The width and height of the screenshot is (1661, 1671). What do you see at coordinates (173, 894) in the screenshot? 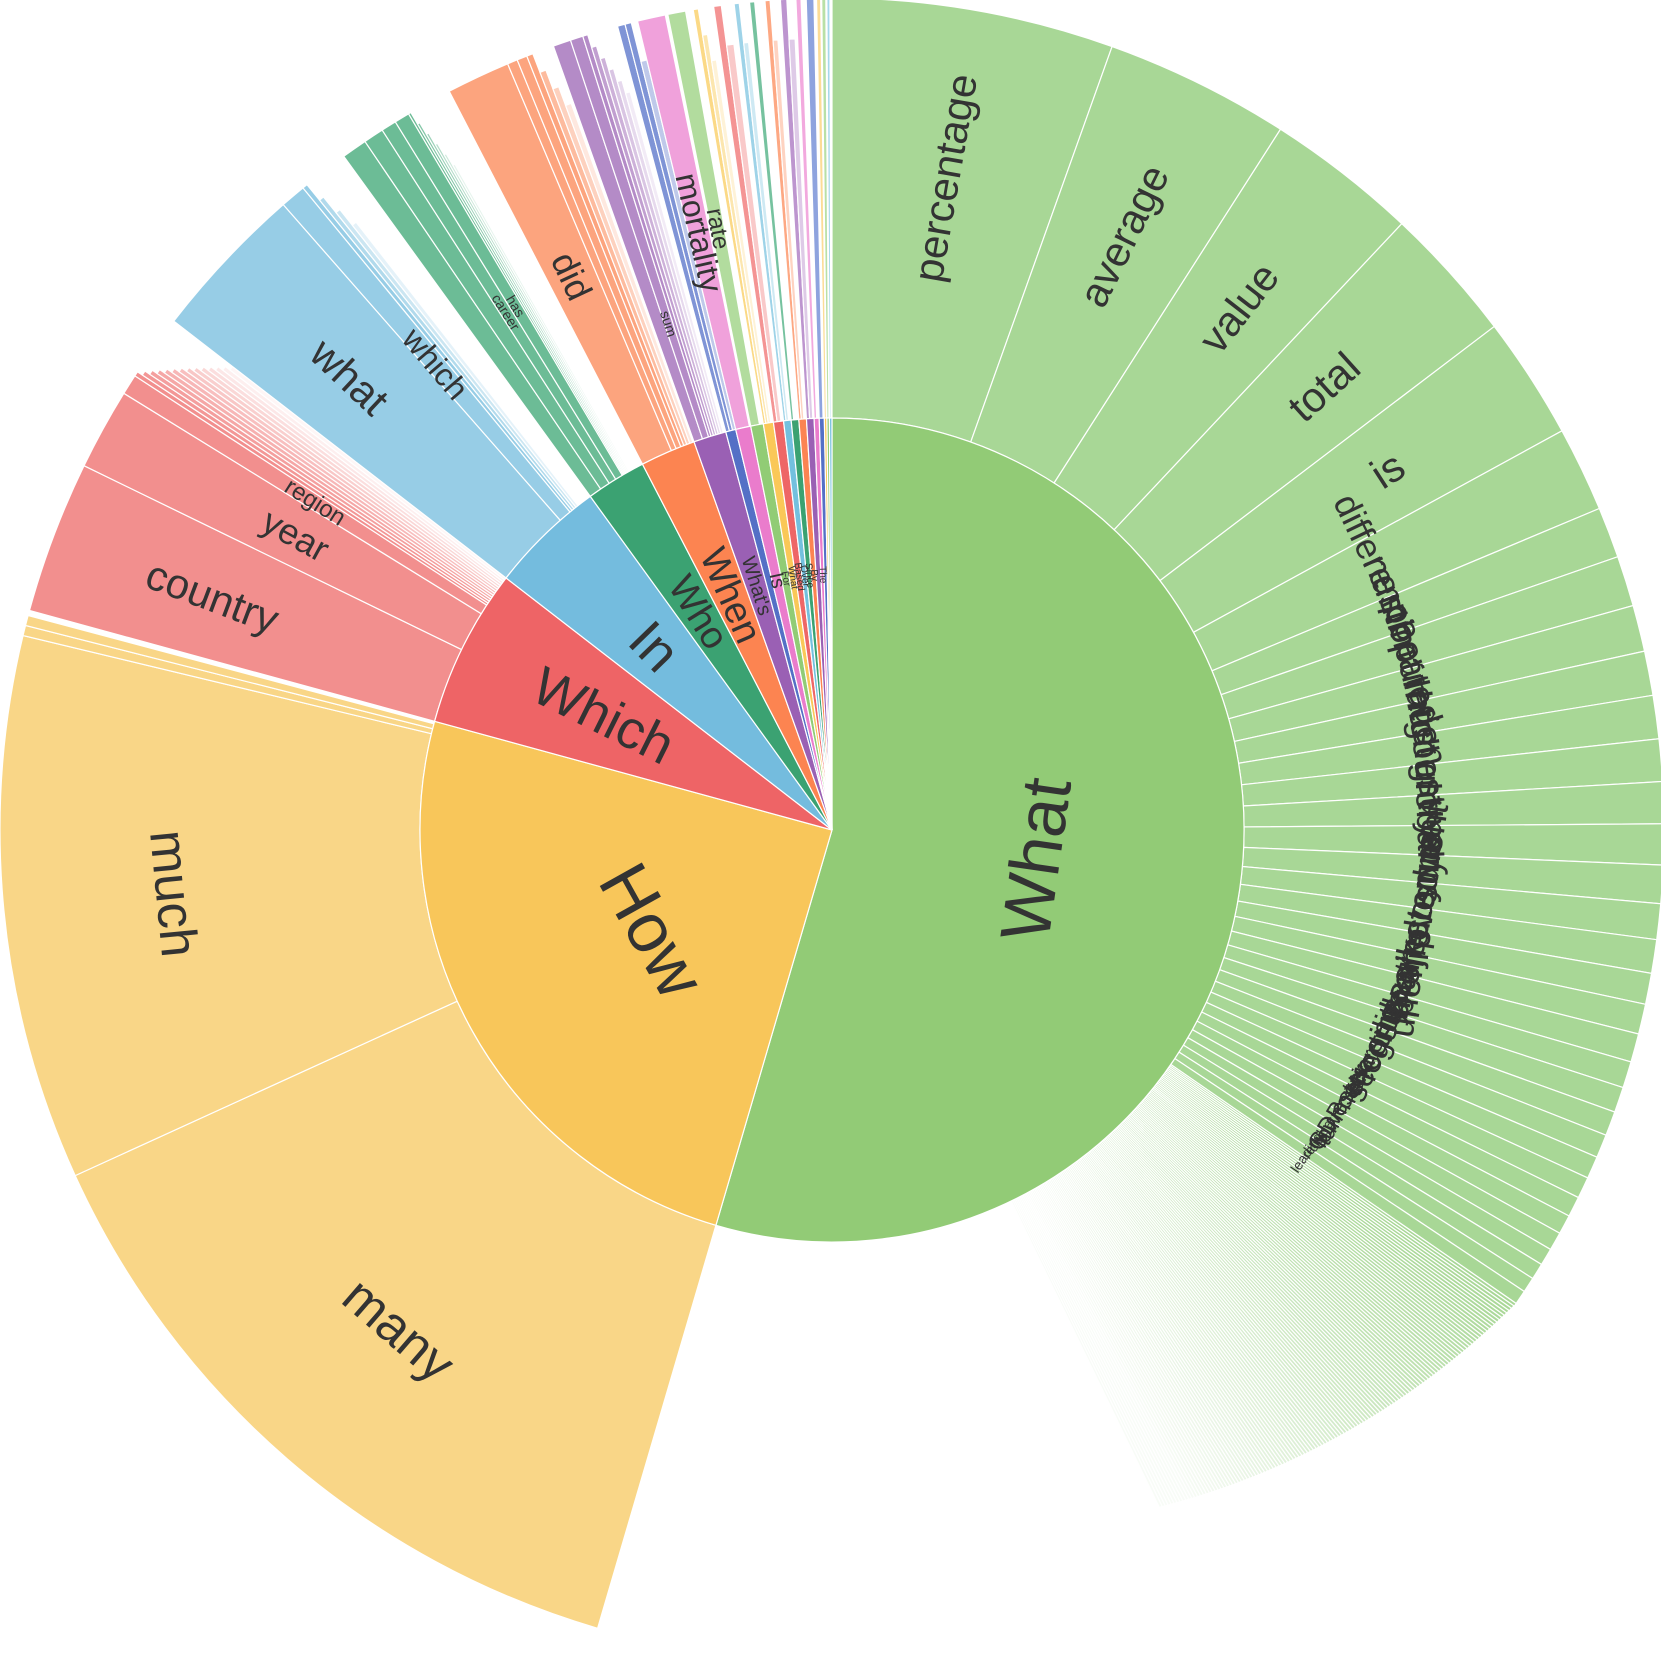
I see `outer-label-how-much: much` at bounding box center [173, 894].